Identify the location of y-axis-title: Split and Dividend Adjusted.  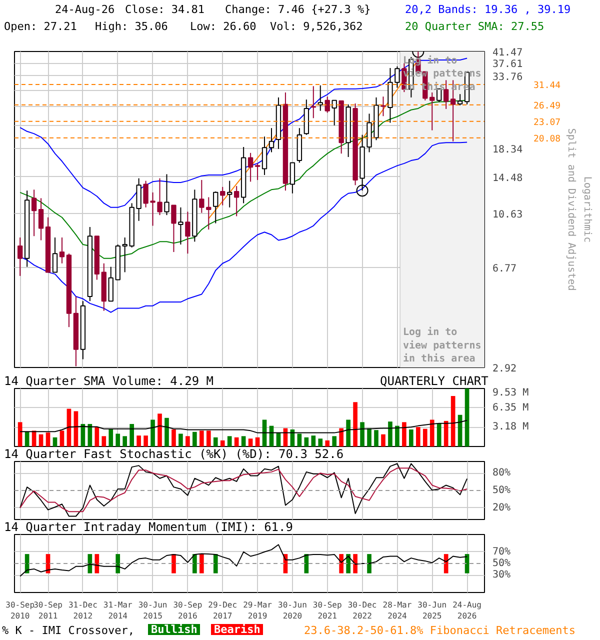
(571, 209).